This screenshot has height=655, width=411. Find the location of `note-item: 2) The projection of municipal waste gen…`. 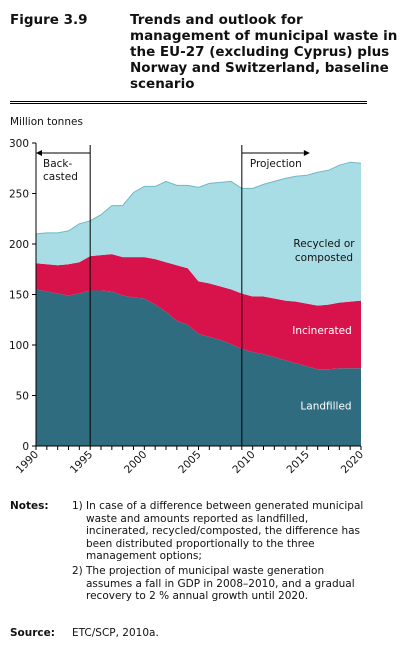

note-item: 2) The projection of municipal waste gen… is located at coordinates (222, 584).